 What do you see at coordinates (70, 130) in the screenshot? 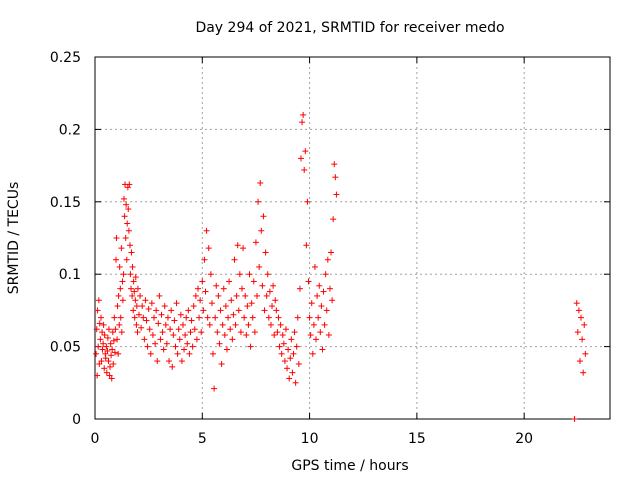
I see `y-tick-label: 0.2` at bounding box center [70, 130].